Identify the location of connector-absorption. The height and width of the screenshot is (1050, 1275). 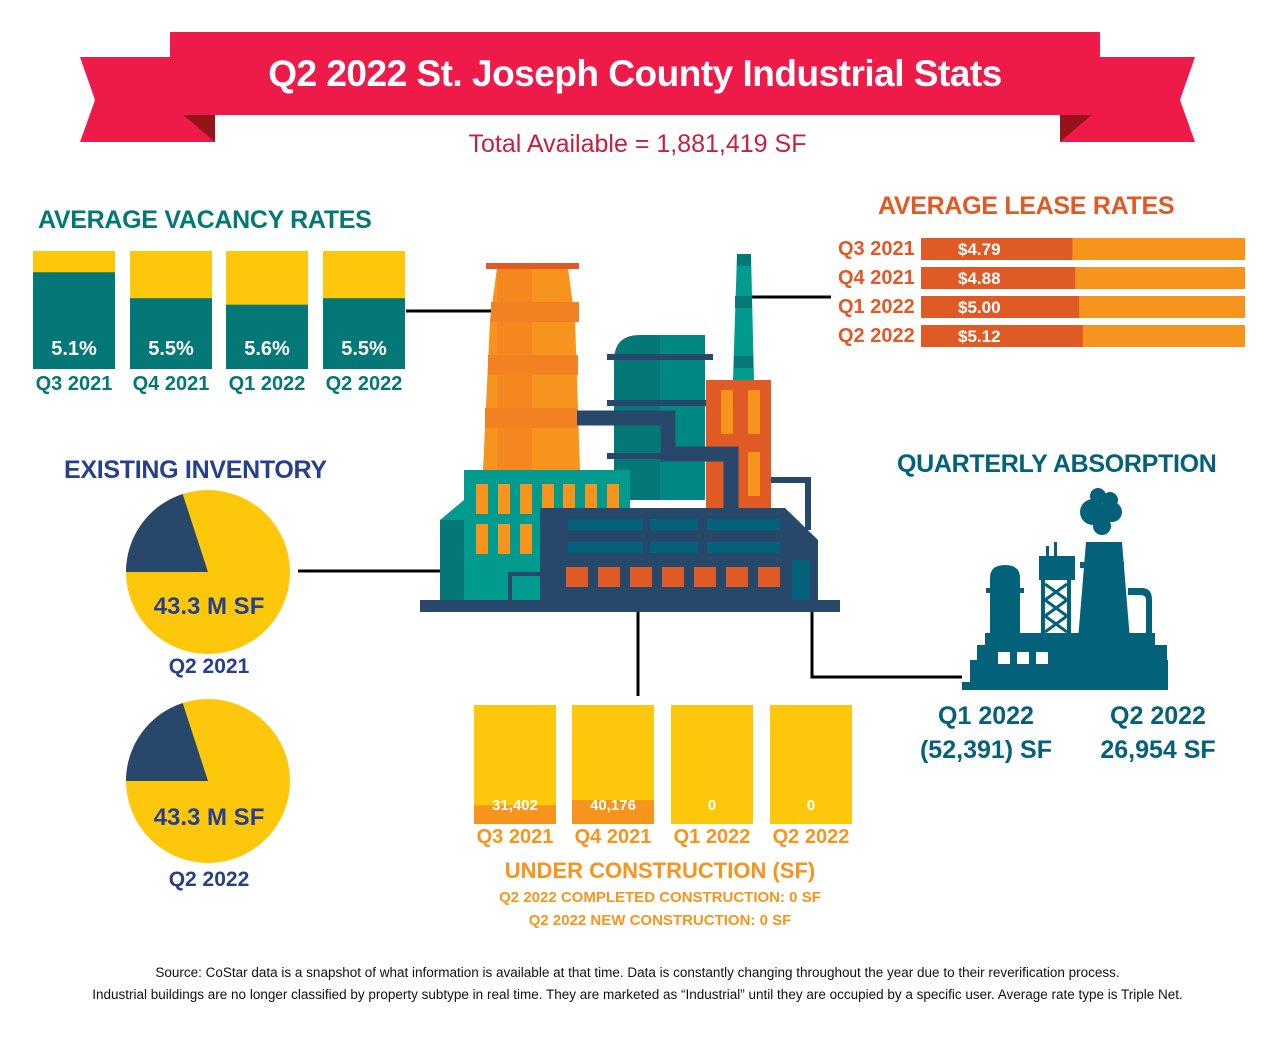
(886, 645).